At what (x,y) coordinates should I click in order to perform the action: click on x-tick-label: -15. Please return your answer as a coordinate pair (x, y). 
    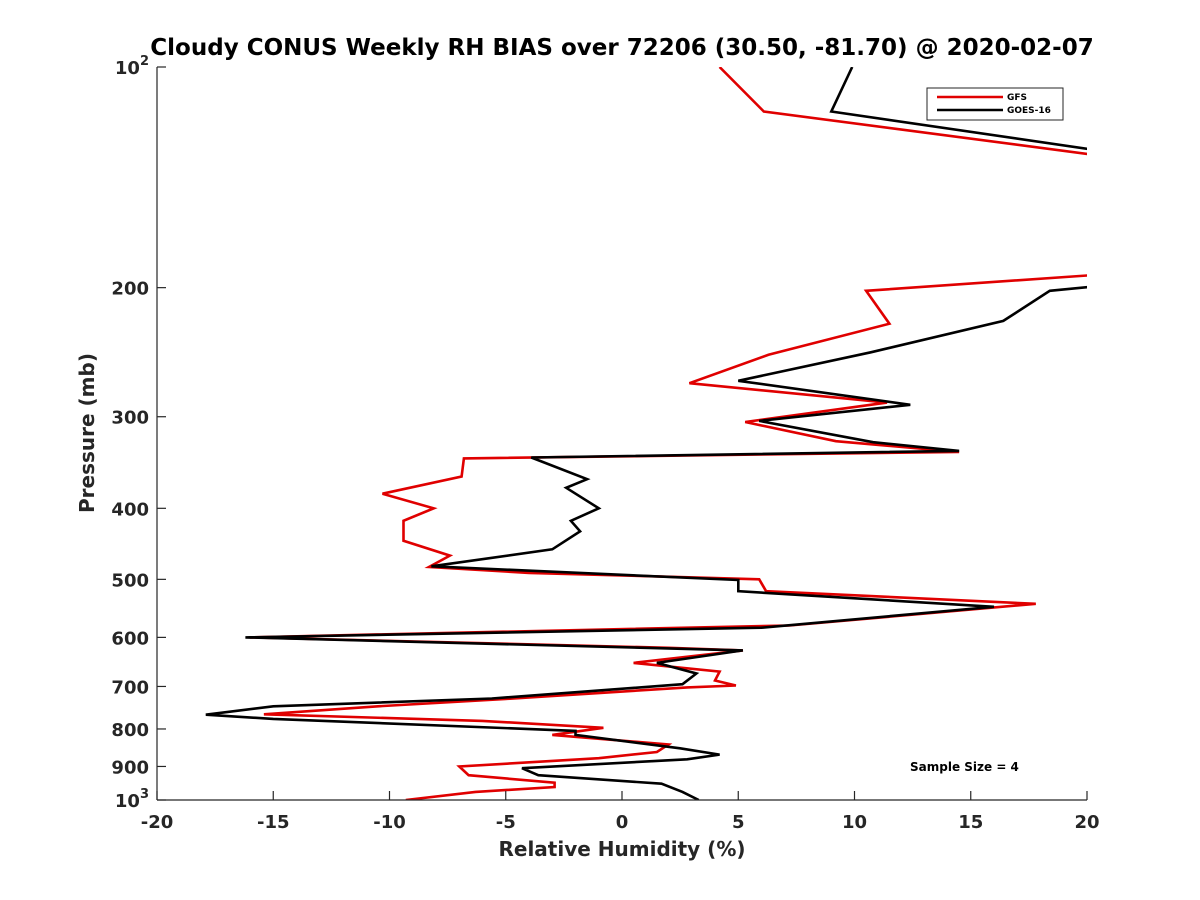
    Looking at the image, I should click on (273, 822).